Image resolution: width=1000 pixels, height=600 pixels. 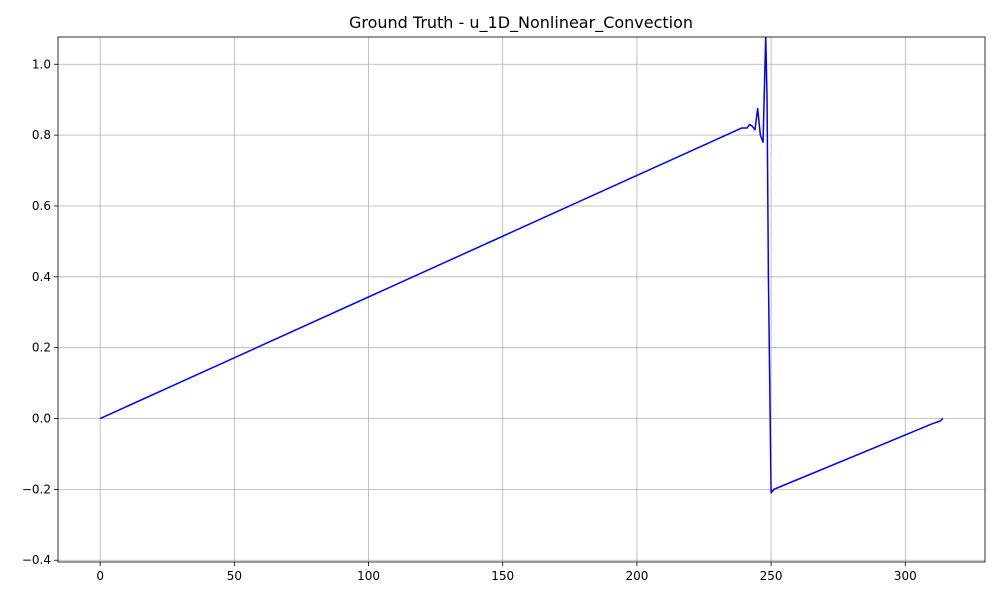 I want to click on x-tick-label: 0, so click(x=100, y=576).